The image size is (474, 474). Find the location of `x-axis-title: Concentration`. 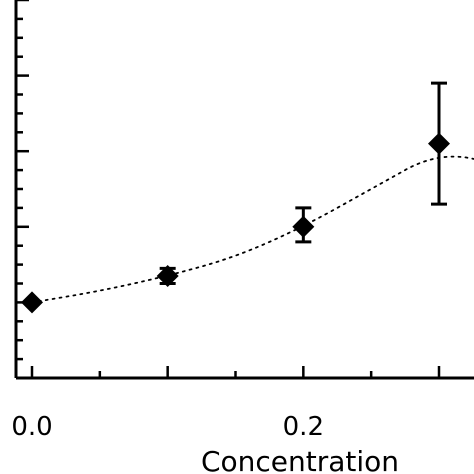

x-axis-title: Concentration is located at coordinates (300, 459).